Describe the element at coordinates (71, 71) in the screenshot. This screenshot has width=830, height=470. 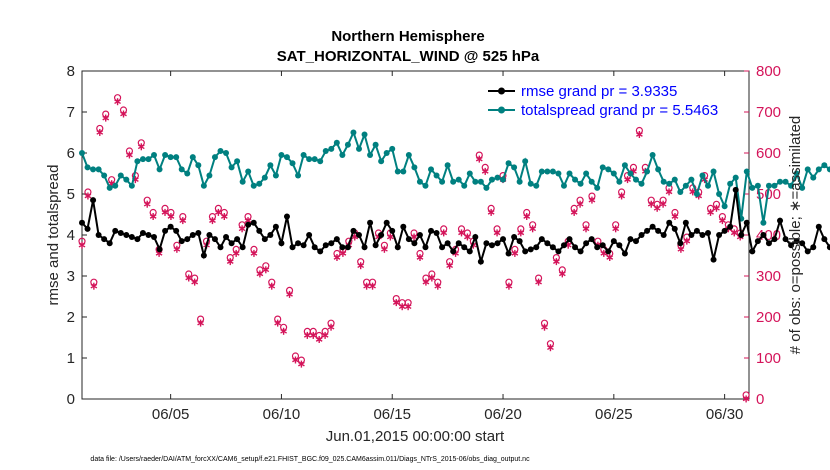
I see `y-left-tick-label: 8` at that location.